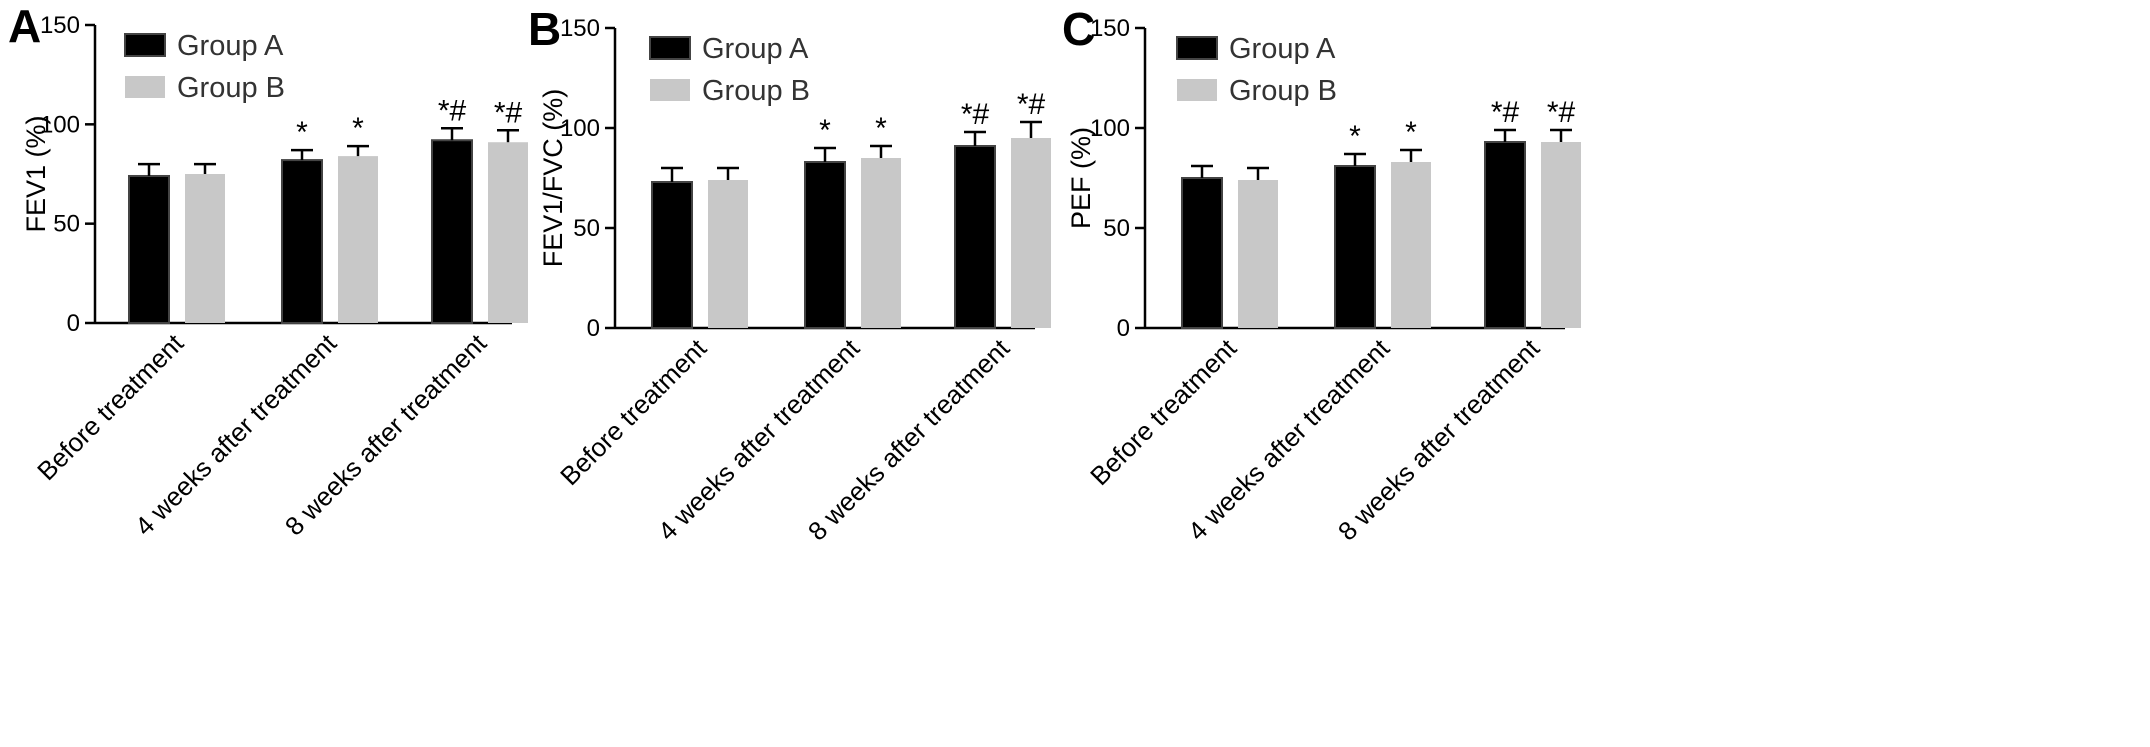  Describe the element at coordinates (36, 173) in the screenshot. I see `y-axis-label: FEV1 (%)` at that location.